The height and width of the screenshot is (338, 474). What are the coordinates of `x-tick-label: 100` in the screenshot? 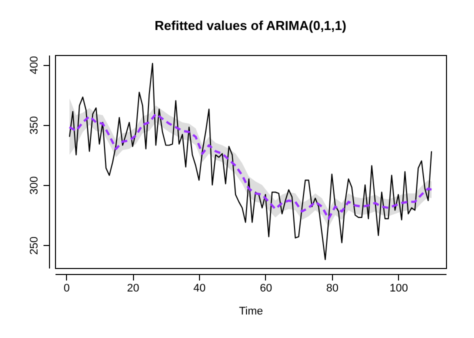 It's located at (399, 288).